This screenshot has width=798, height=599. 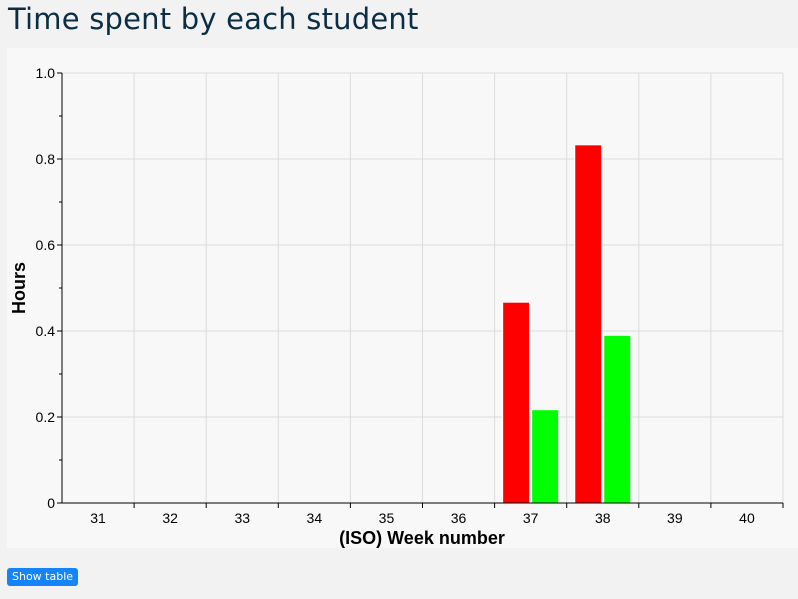 What do you see at coordinates (422, 538) in the screenshot?
I see `x-axis-title: (ISO) Week number` at bounding box center [422, 538].